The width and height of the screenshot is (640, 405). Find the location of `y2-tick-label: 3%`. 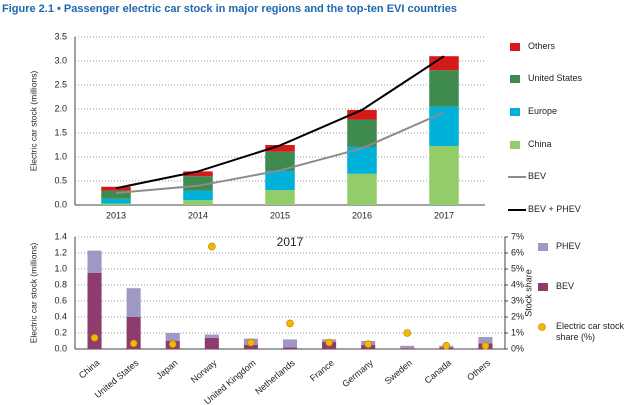

y2-tick-label: 3% is located at coordinates (517, 300).